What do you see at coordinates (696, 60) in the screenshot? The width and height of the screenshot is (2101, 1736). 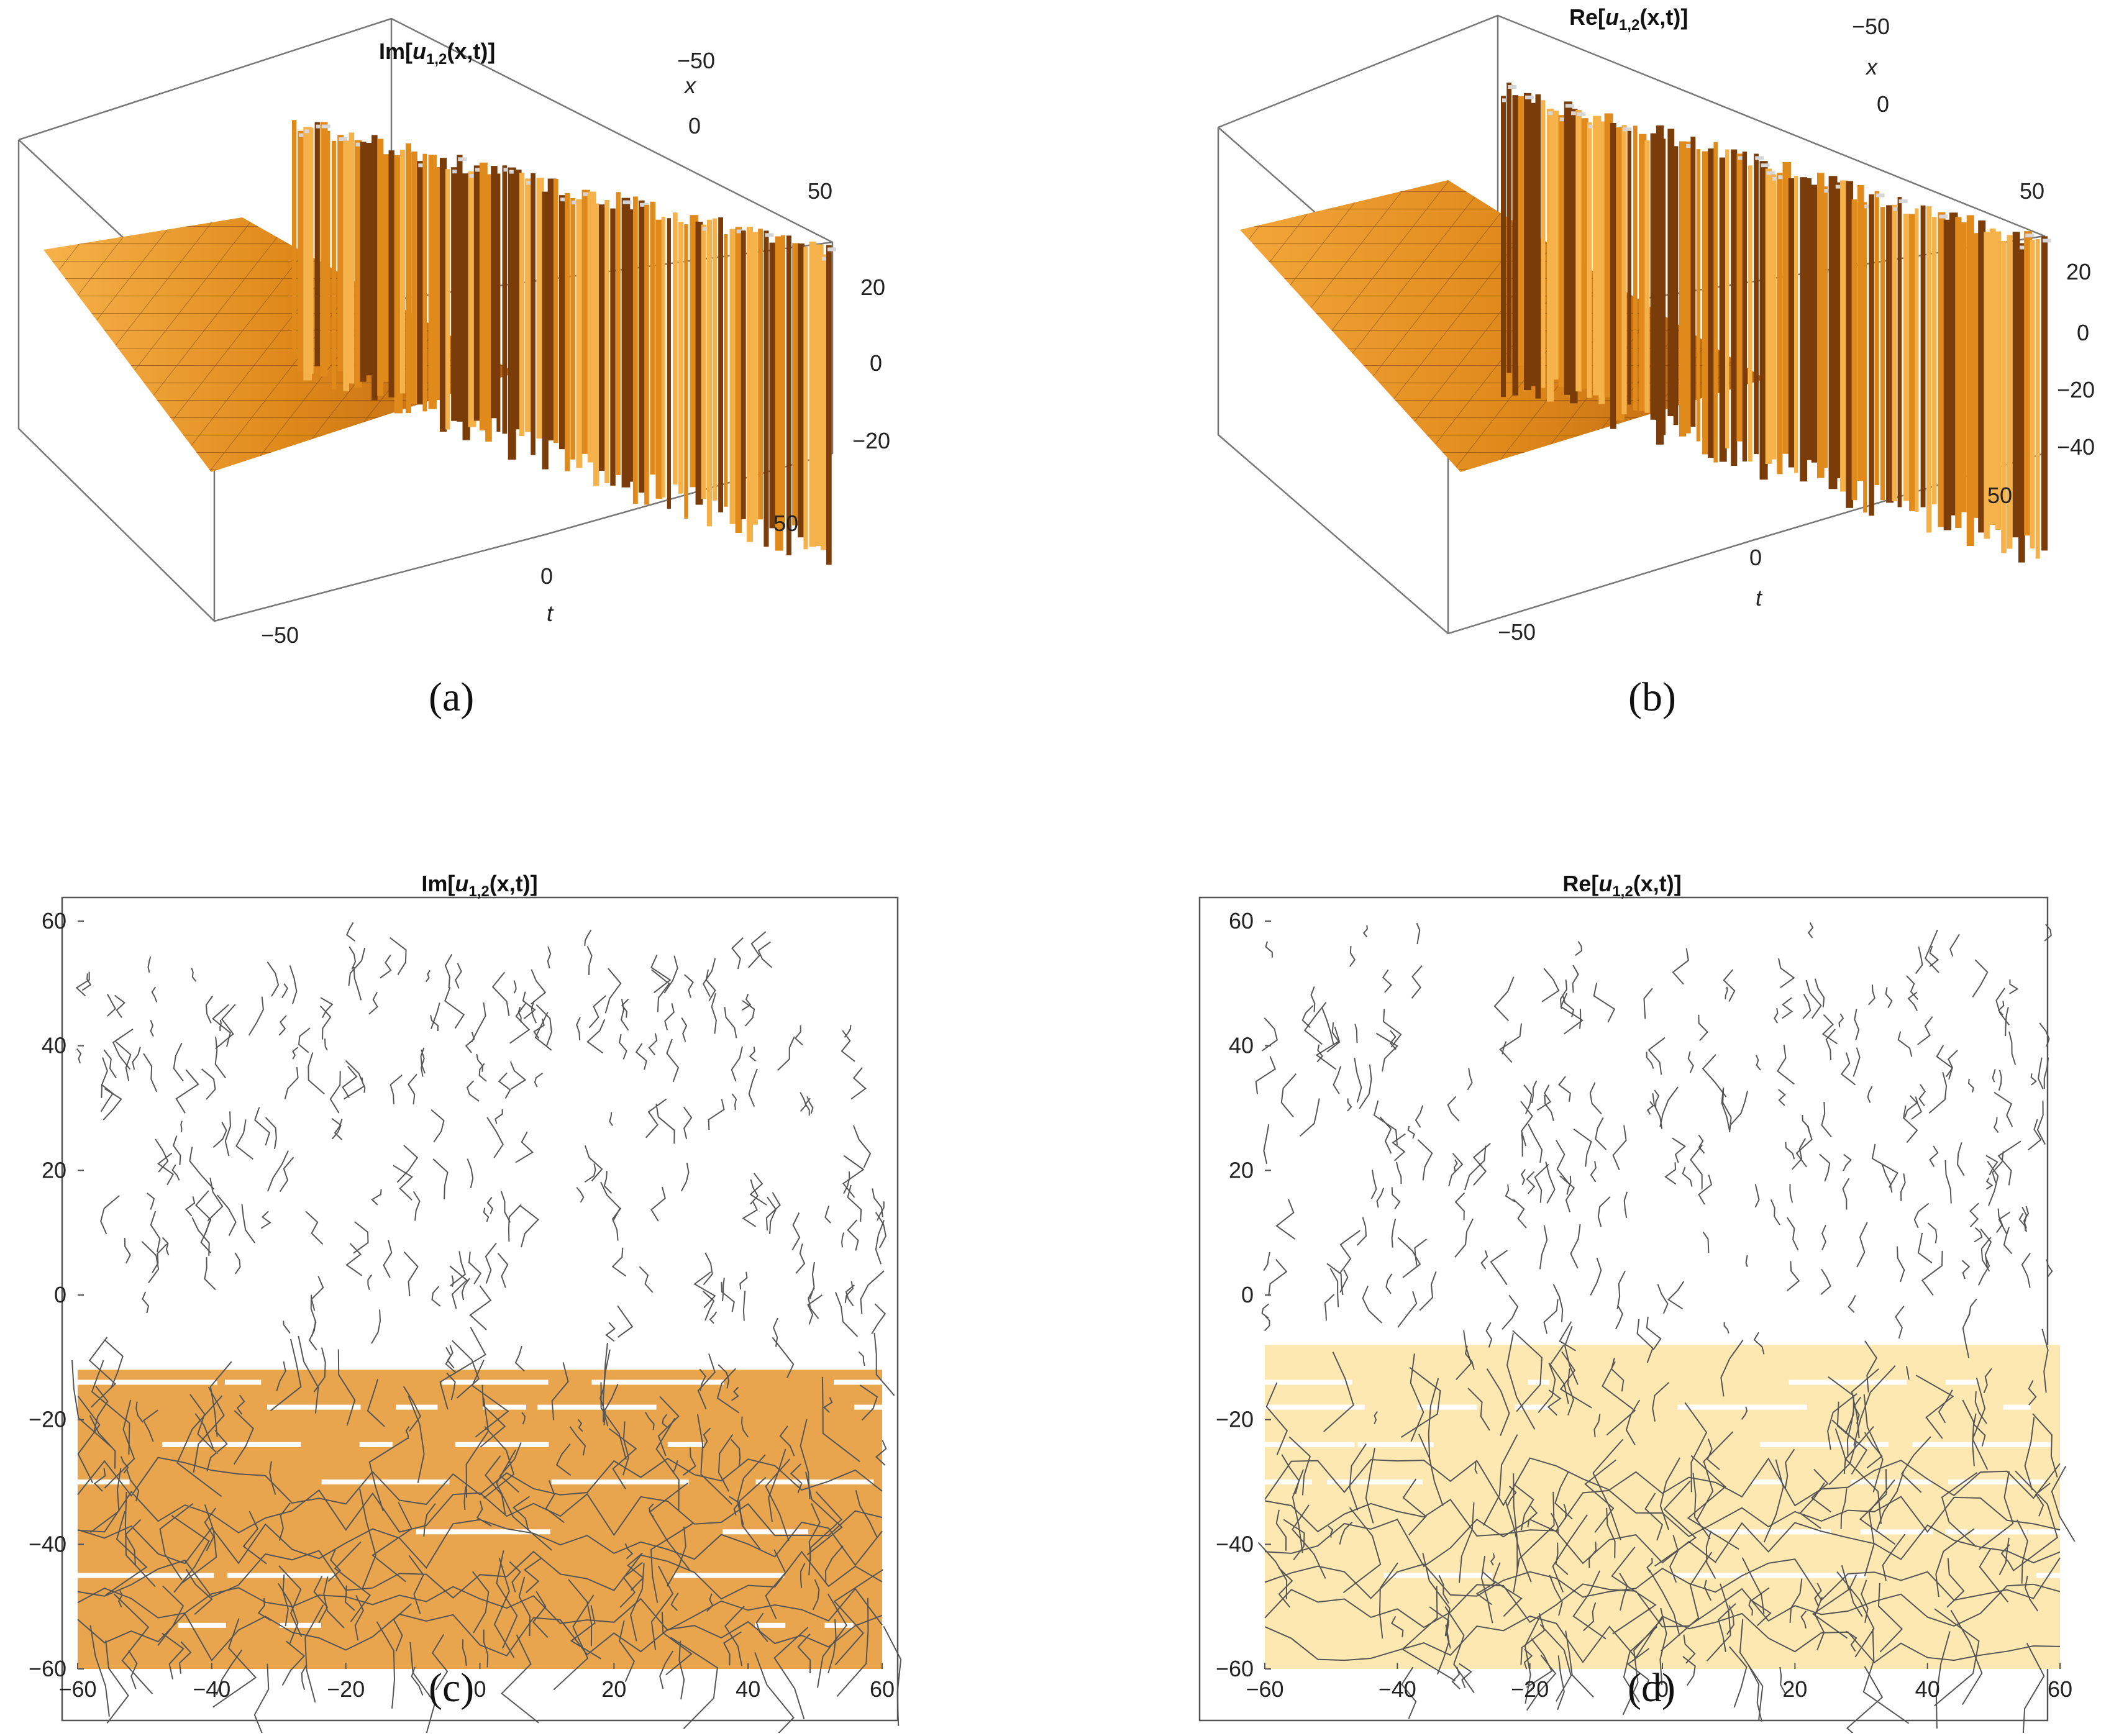 I see `x-tick: −50` at bounding box center [696, 60].